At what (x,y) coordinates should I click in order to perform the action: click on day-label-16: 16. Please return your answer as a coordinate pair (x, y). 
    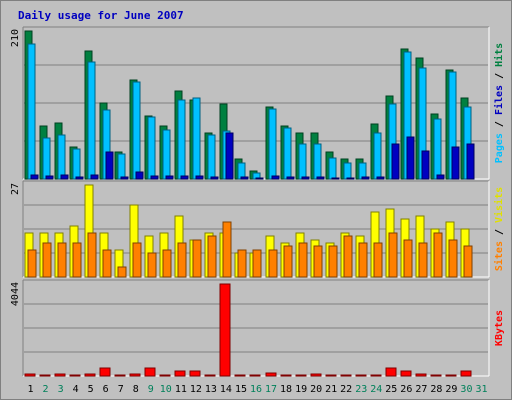
    Looking at the image, I should click on (256, 389).